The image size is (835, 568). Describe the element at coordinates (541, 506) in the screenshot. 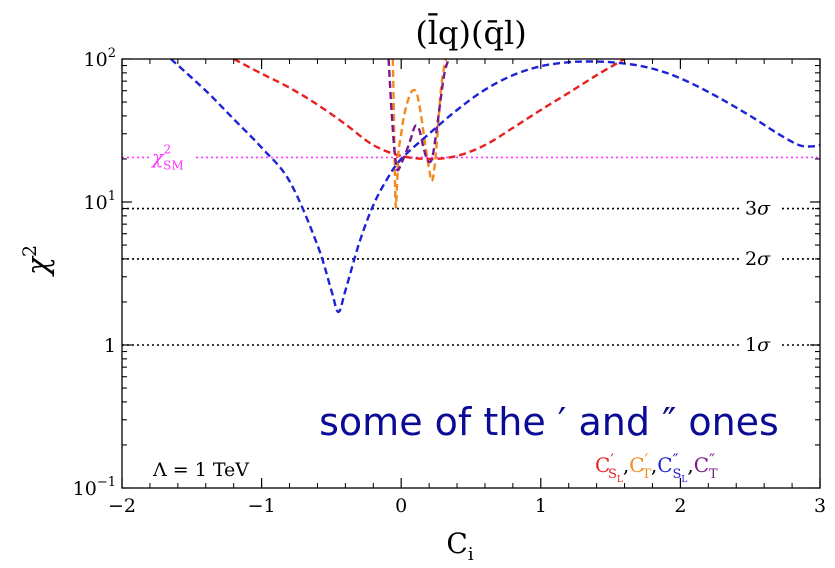

I see `x-tick-label: 1` at that location.